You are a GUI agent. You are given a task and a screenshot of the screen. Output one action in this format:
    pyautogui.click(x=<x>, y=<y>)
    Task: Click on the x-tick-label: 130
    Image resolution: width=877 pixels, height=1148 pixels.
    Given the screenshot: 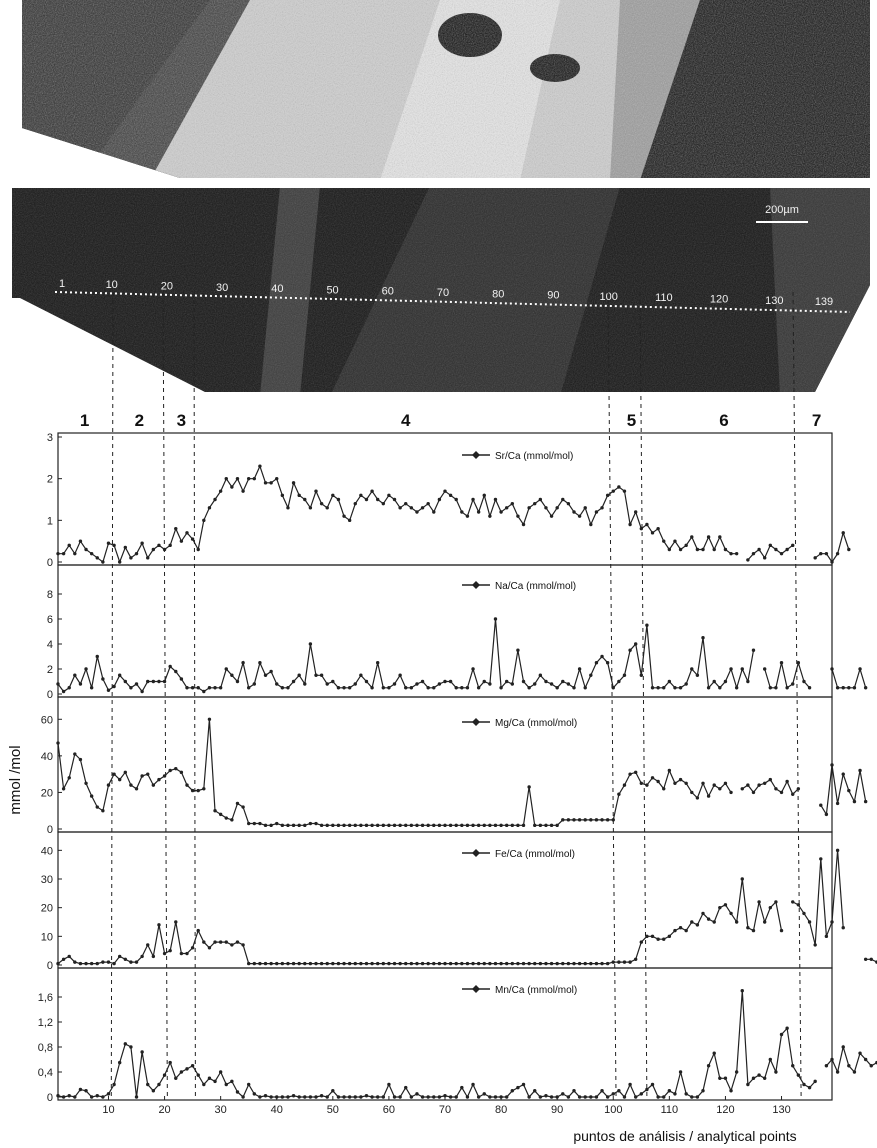 What is the action you would take?
    pyautogui.click(x=781, y=1110)
    